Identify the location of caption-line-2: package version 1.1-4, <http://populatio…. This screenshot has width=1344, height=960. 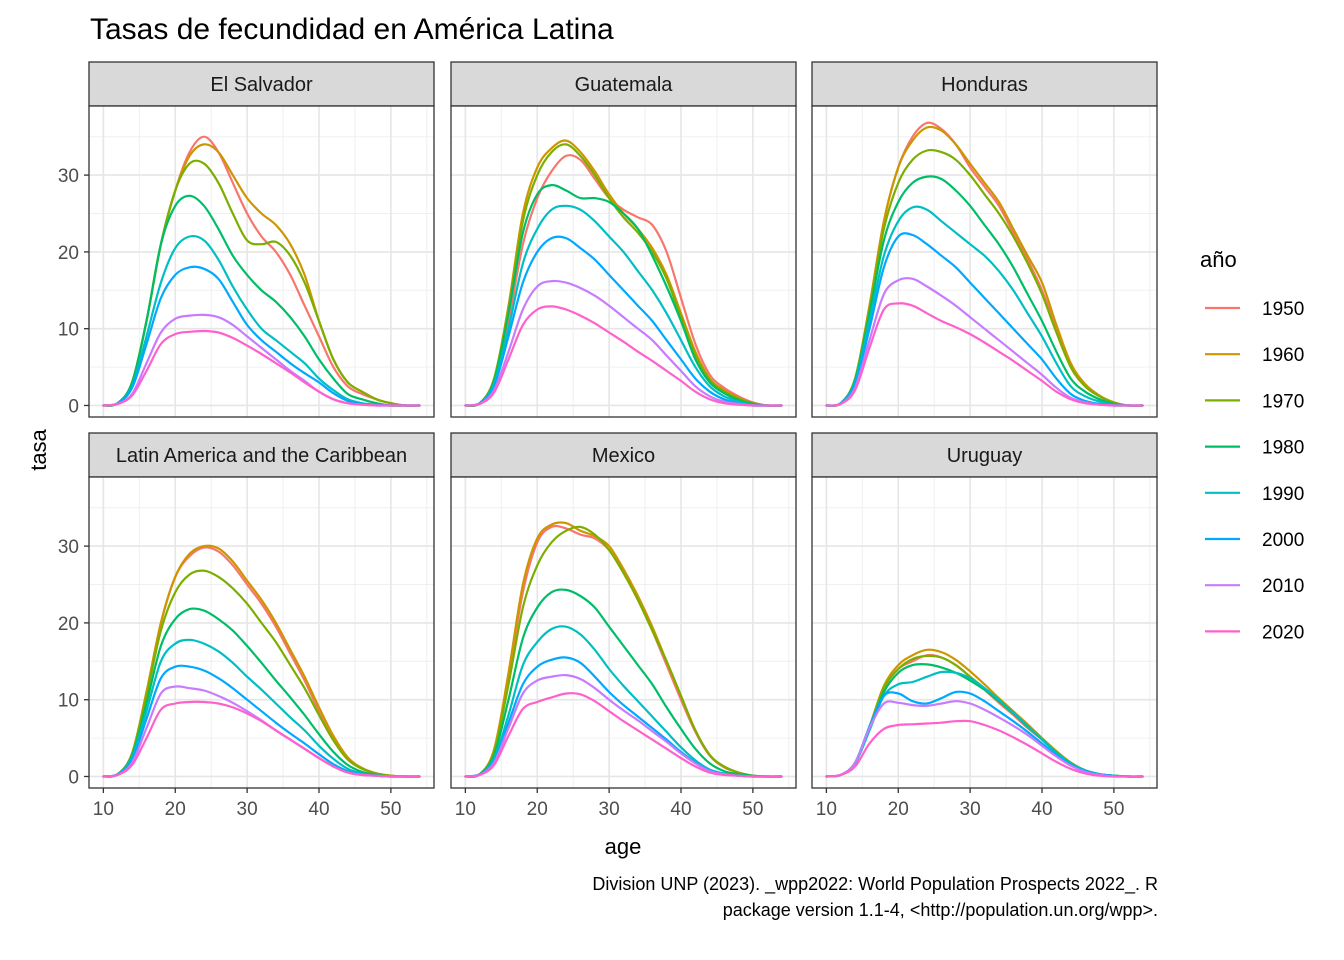
(940, 910).